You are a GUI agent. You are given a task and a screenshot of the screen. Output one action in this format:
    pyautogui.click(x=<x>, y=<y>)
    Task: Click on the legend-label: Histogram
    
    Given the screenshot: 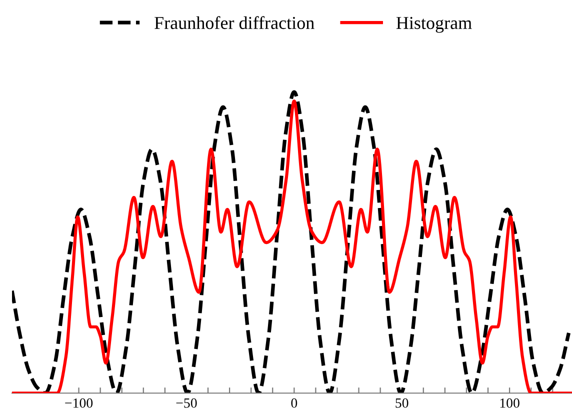 What is the action you would take?
    pyautogui.click(x=434, y=24)
    